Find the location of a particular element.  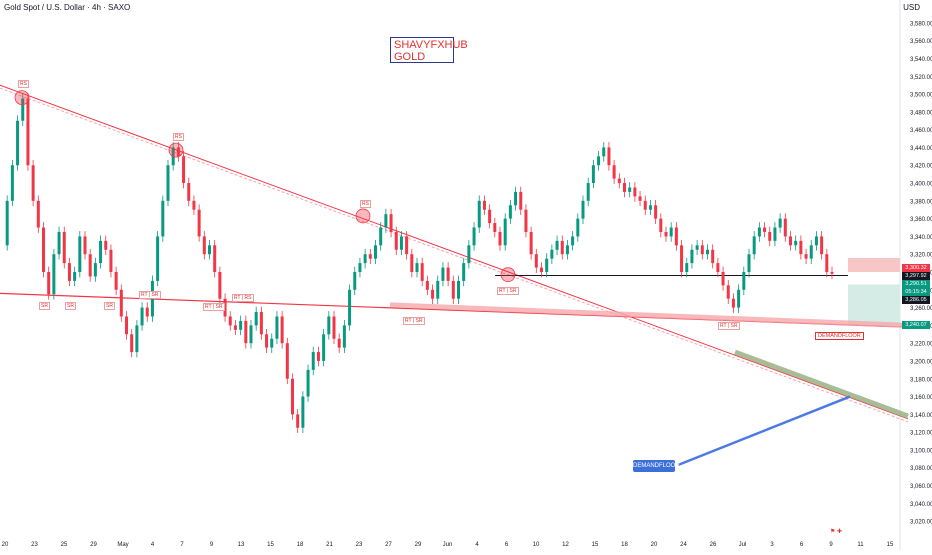

demand-floor-callout: DEMANDFLOOR is located at coordinates (656, 466).